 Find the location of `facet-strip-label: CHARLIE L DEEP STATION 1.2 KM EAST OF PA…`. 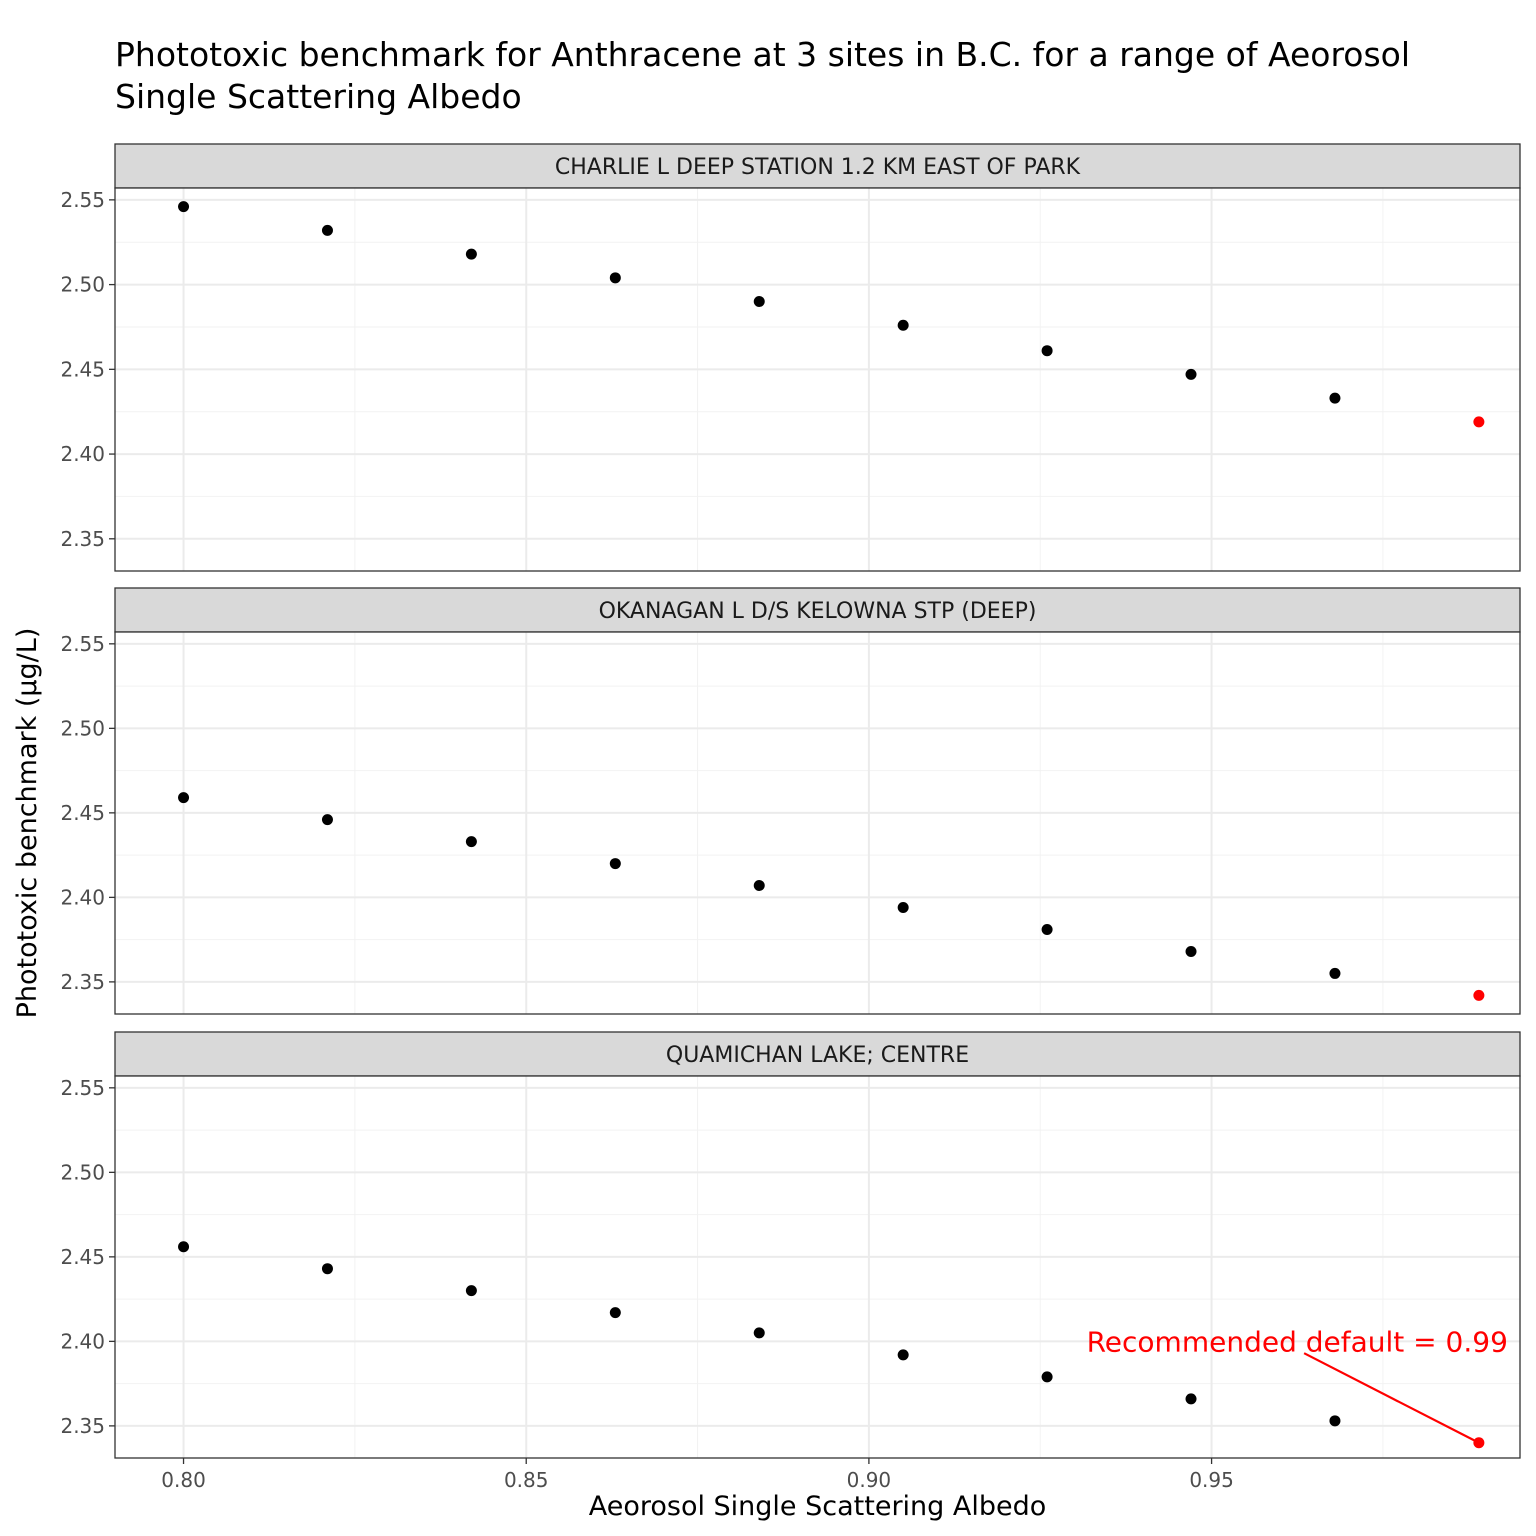

facet-strip-label: CHARLIE L DEEP STATION 1.2 KM EAST OF PA… is located at coordinates (818, 167).